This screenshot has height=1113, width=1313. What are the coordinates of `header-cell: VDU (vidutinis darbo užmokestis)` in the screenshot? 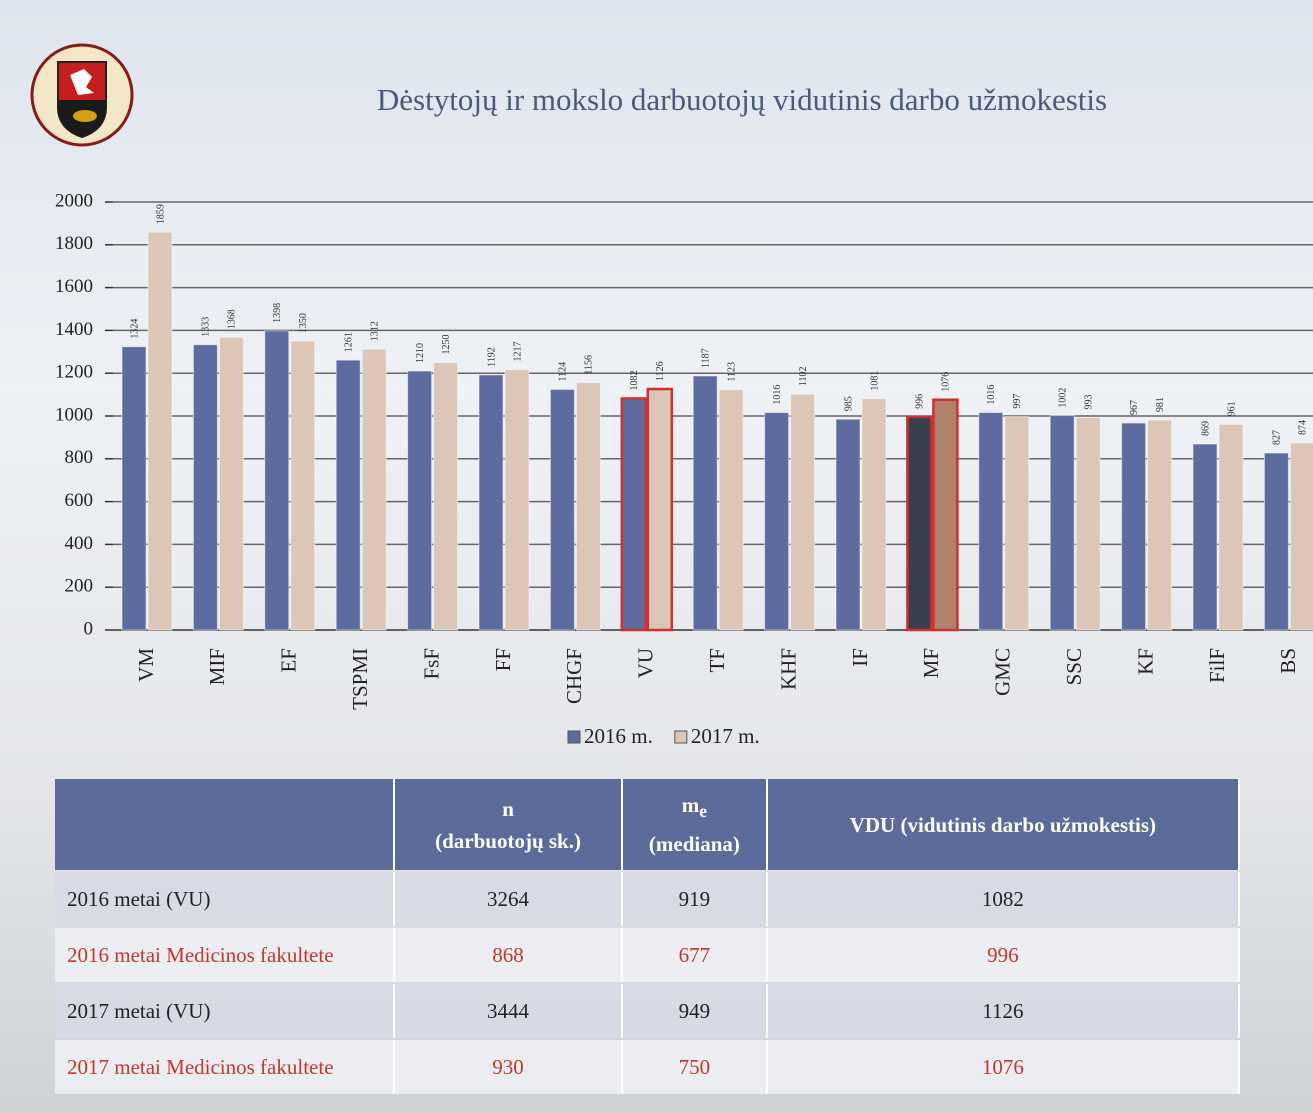 It's located at (1003, 824).